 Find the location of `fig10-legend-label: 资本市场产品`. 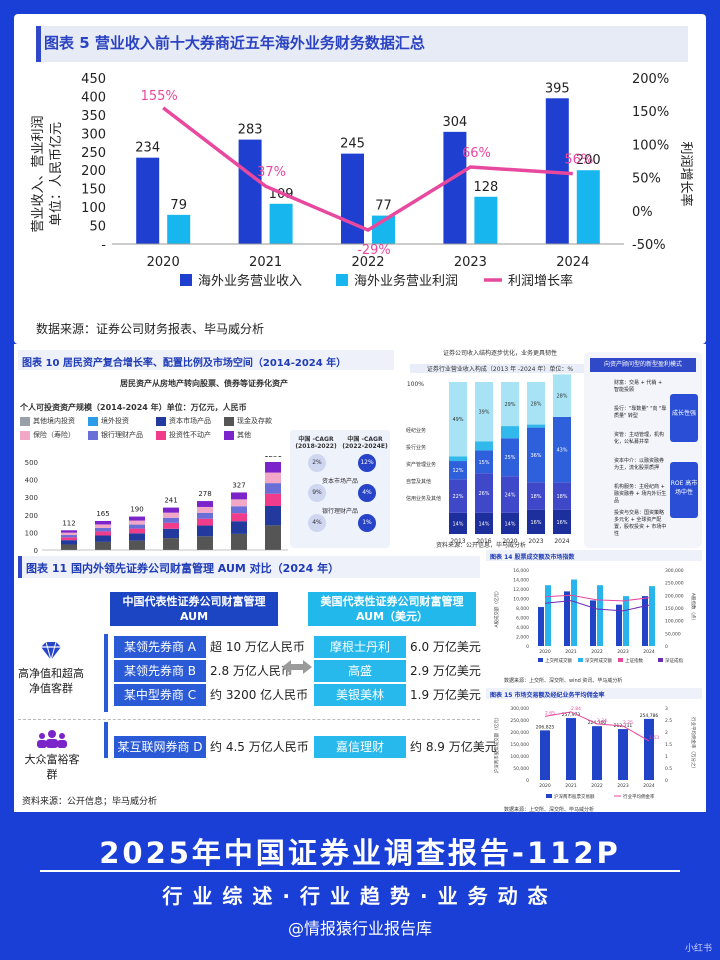

fig10-legend-label: 资本市场产品 is located at coordinates (190, 421).